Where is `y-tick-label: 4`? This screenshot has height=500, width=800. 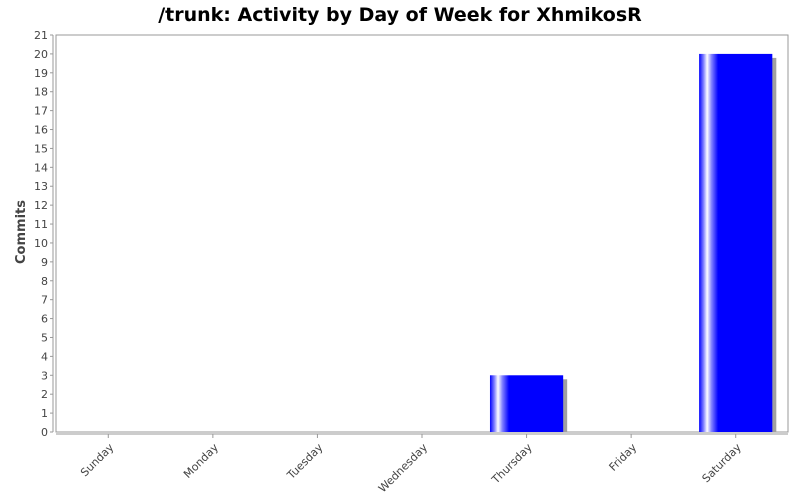 y-tick-label: 4 is located at coordinates (44, 356).